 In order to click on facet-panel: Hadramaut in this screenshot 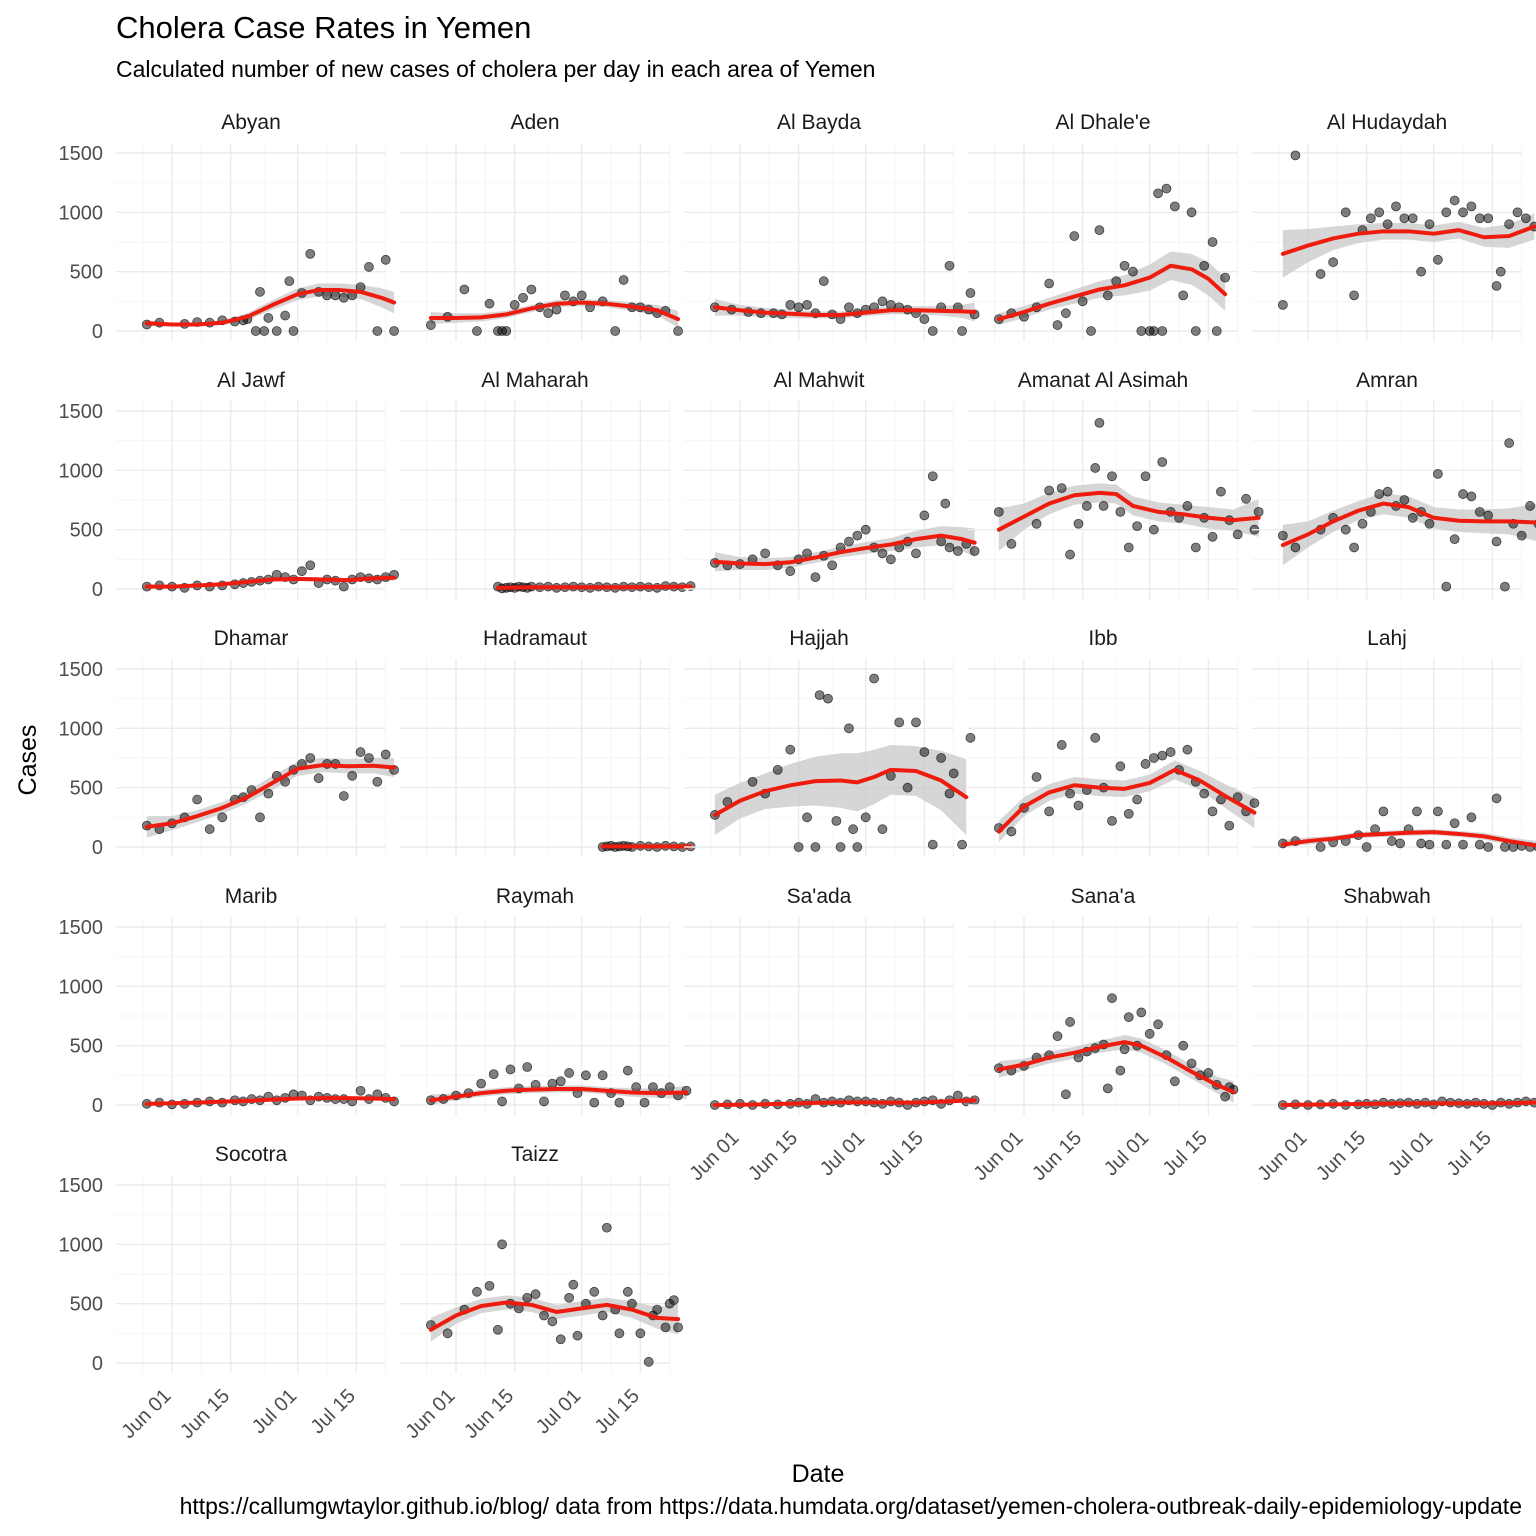, I will do `click(548, 742)`.